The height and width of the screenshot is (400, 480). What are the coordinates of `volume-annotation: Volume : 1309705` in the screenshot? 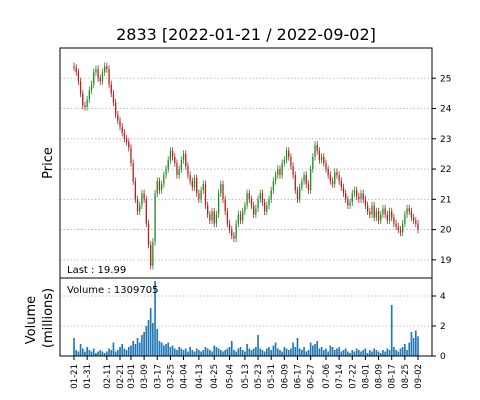 It's located at (112, 290).